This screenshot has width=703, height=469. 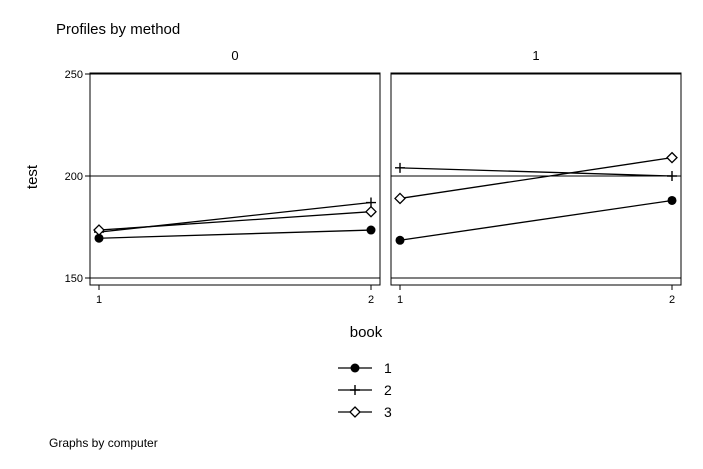 What do you see at coordinates (103, 443) in the screenshot?
I see `note-text: Graphs by computer` at bounding box center [103, 443].